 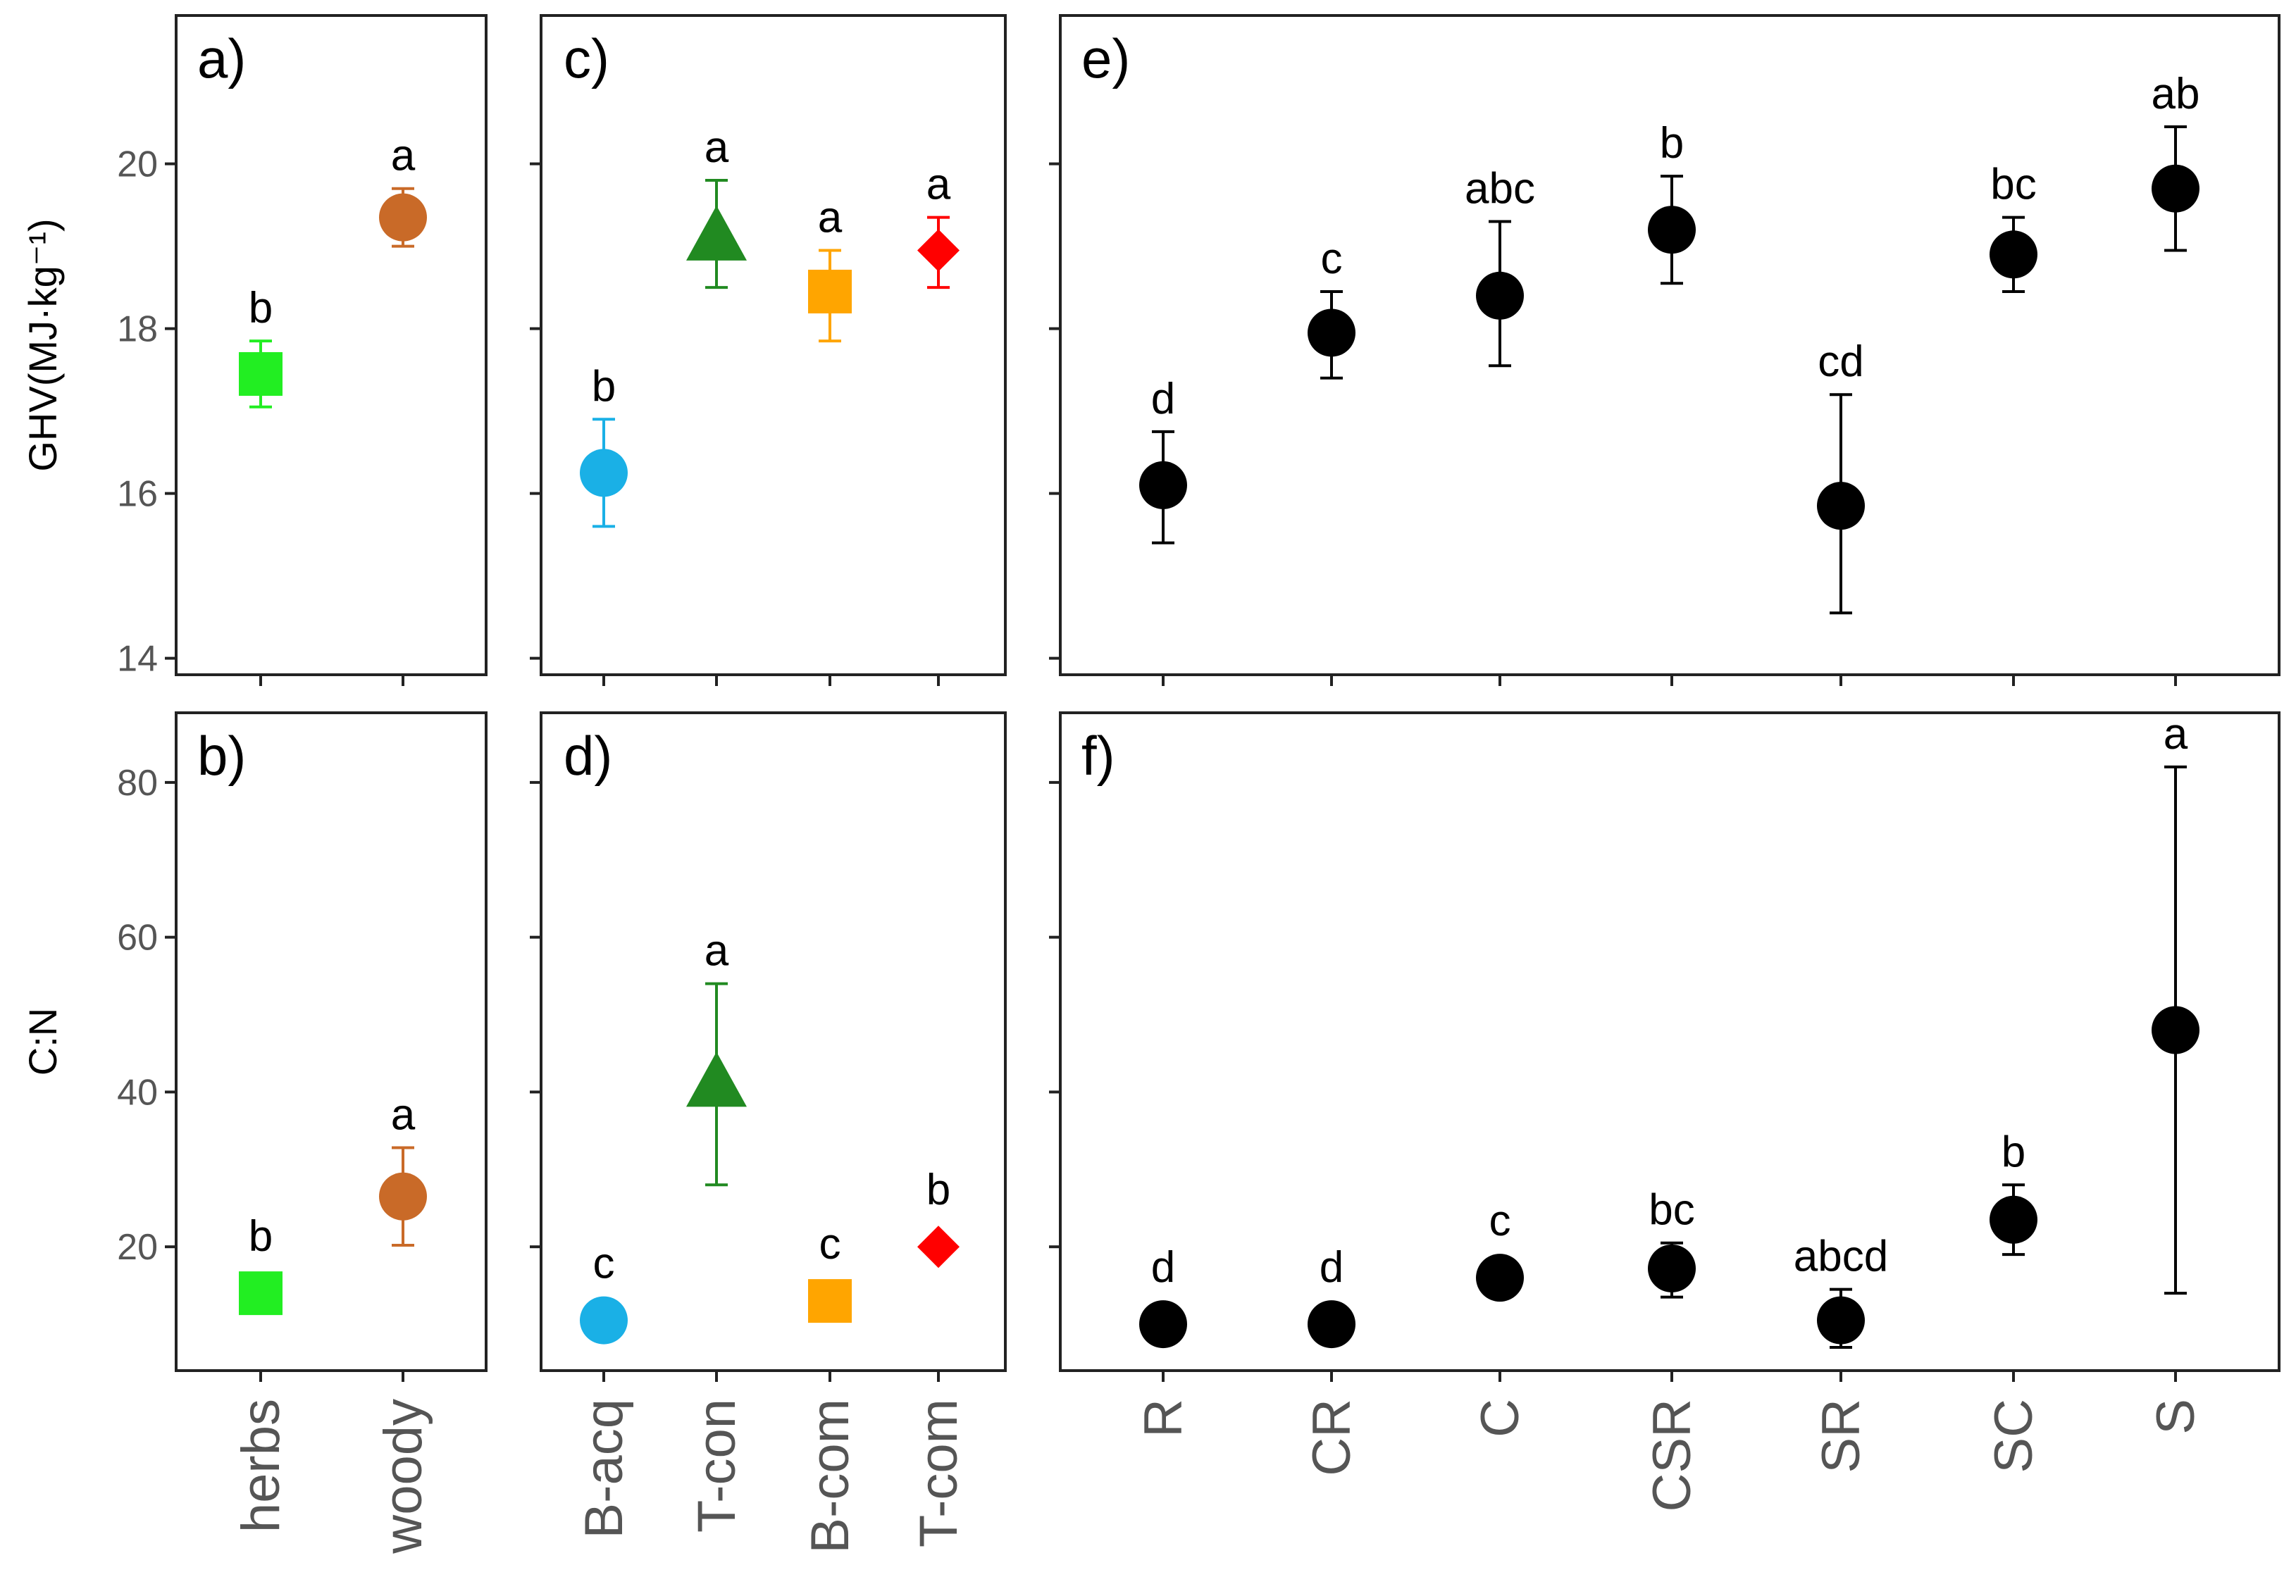 I want to click on x-tick-label: B-com, so click(x=830, y=1476).